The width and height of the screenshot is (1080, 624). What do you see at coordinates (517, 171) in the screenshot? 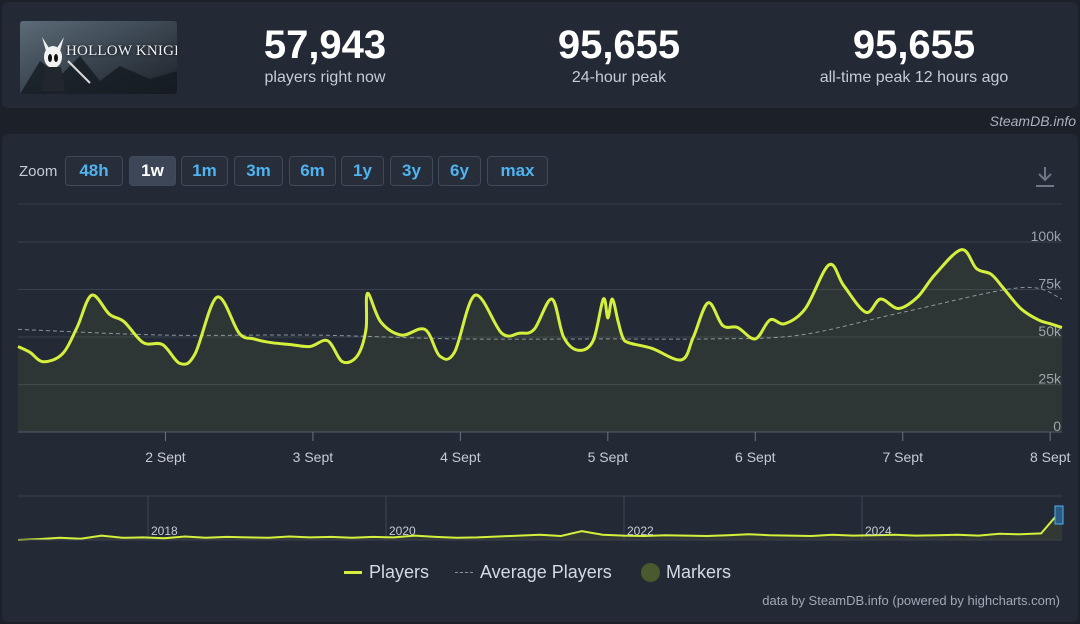
I see `zoom-button-max: max` at bounding box center [517, 171].